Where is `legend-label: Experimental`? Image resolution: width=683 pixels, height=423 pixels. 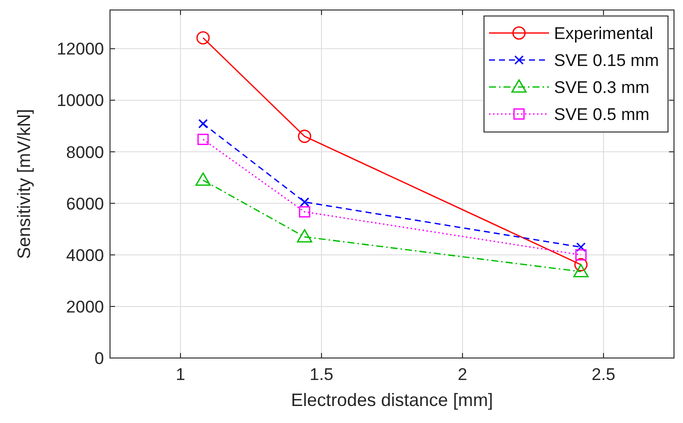 legend-label: Experimental is located at coordinates (604, 33).